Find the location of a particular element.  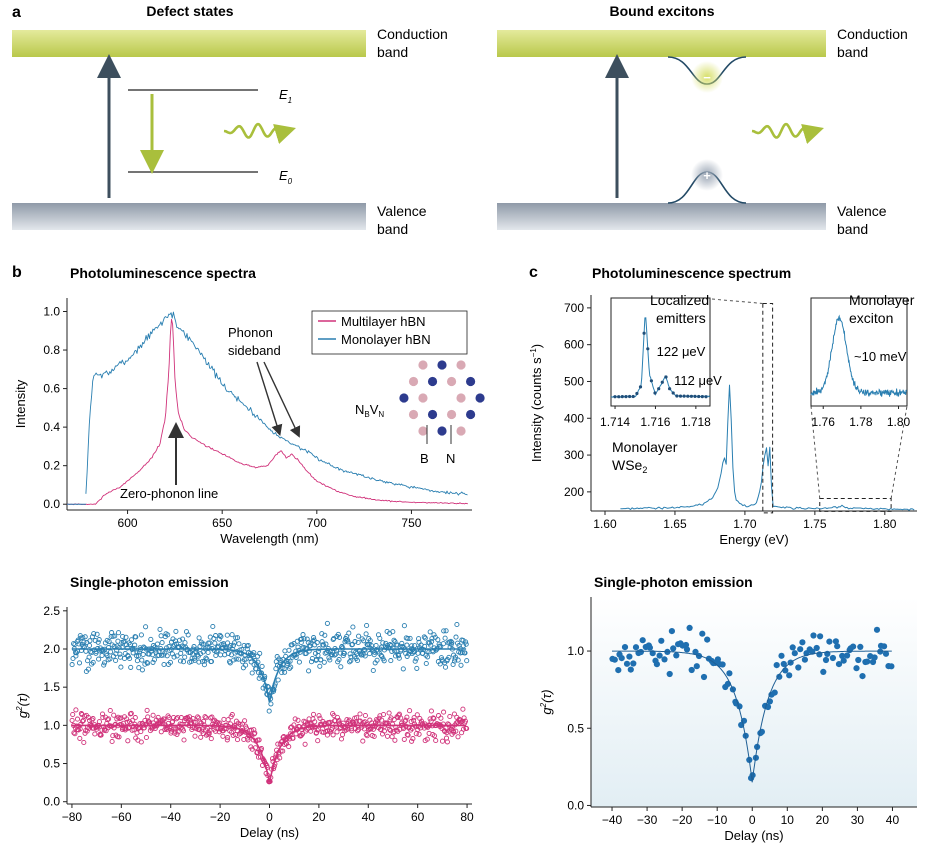

y-tick-label: 300 is located at coordinates (574, 455).